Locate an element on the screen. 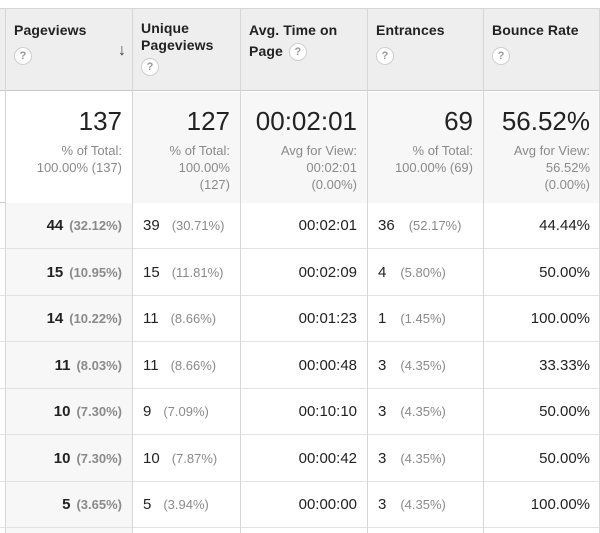 This screenshot has height=533, width=600. cell-pageviews: 11 (8.03%) is located at coordinates (69, 366).